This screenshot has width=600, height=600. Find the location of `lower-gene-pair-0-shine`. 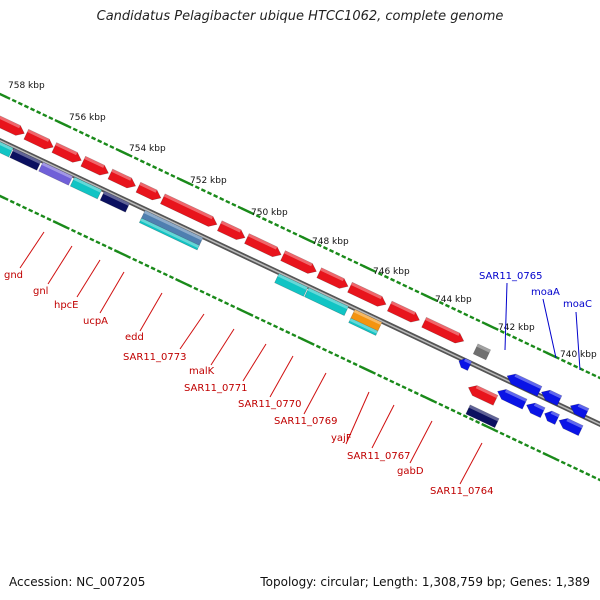

lower-gene-pair-0-shine is located at coordinates (170, 233).